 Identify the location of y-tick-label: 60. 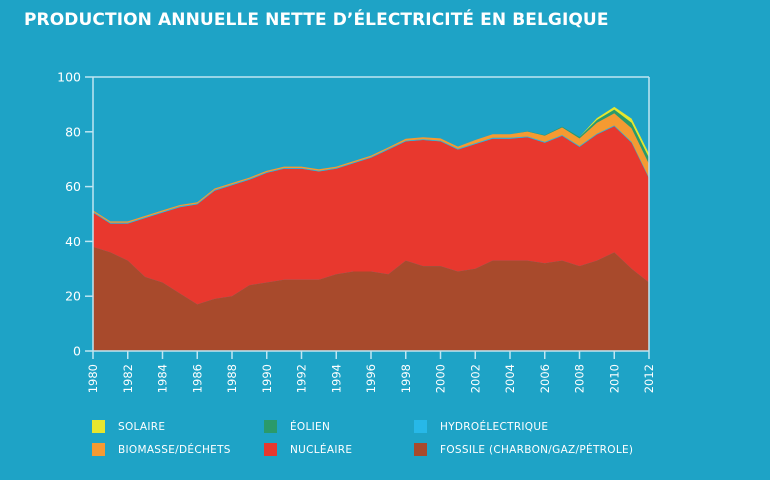
(73, 186).